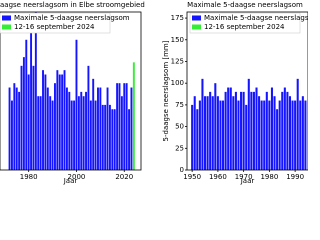  Describe the element at coordinates (182, 170) in the screenshot. I see `y-tick-label: 0` at that location.